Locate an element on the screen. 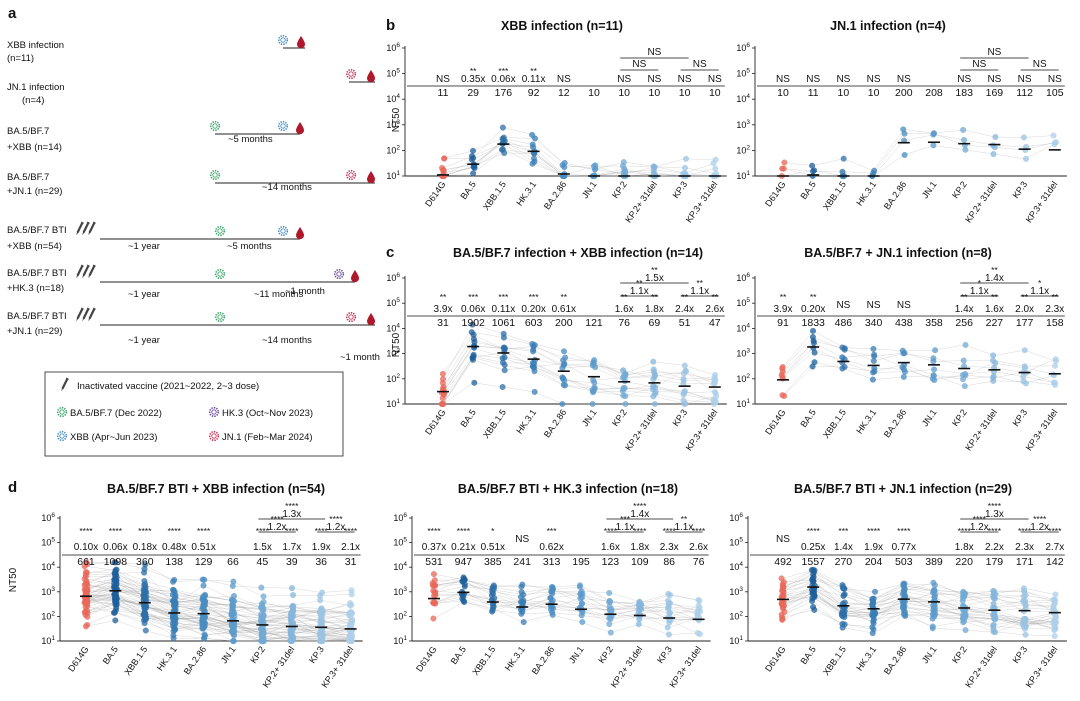  y-axis-title: NT50 is located at coordinates (396, 344).